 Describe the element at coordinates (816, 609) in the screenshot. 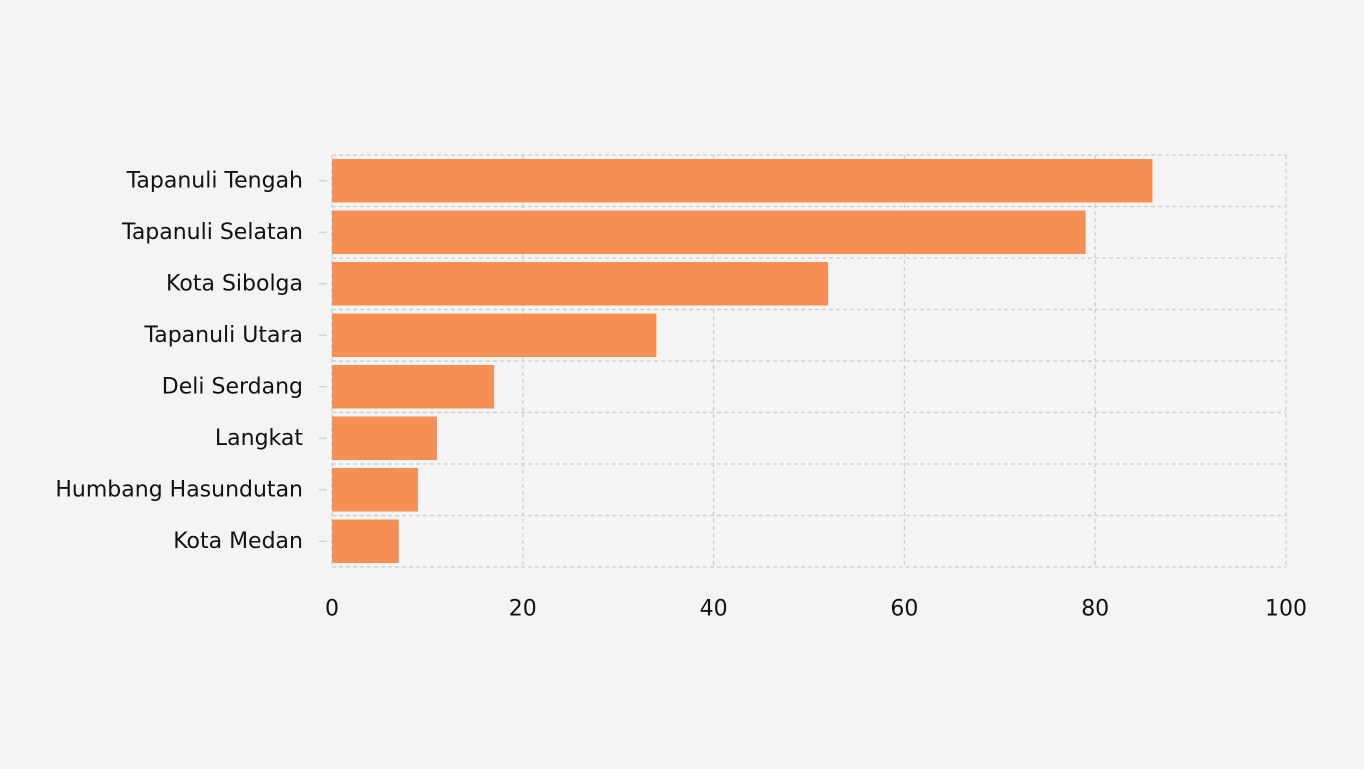

I see `x-axis-labels: 0 20 40 60 80 100` at that location.